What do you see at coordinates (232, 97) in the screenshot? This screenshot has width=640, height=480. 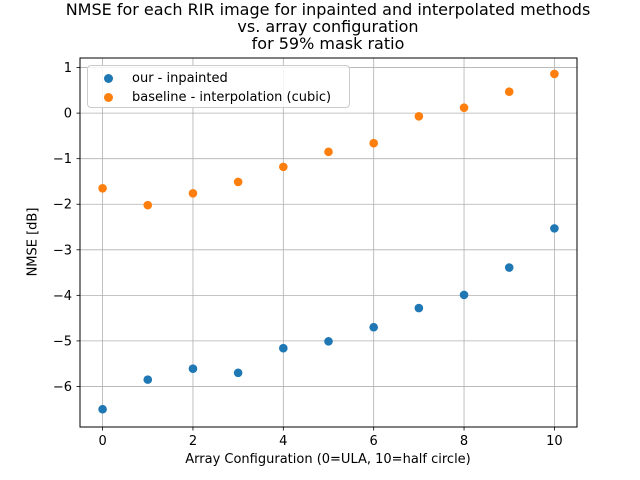 I see `legend-label-baseline: baseline - interpolation (cubic)` at bounding box center [232, 97].